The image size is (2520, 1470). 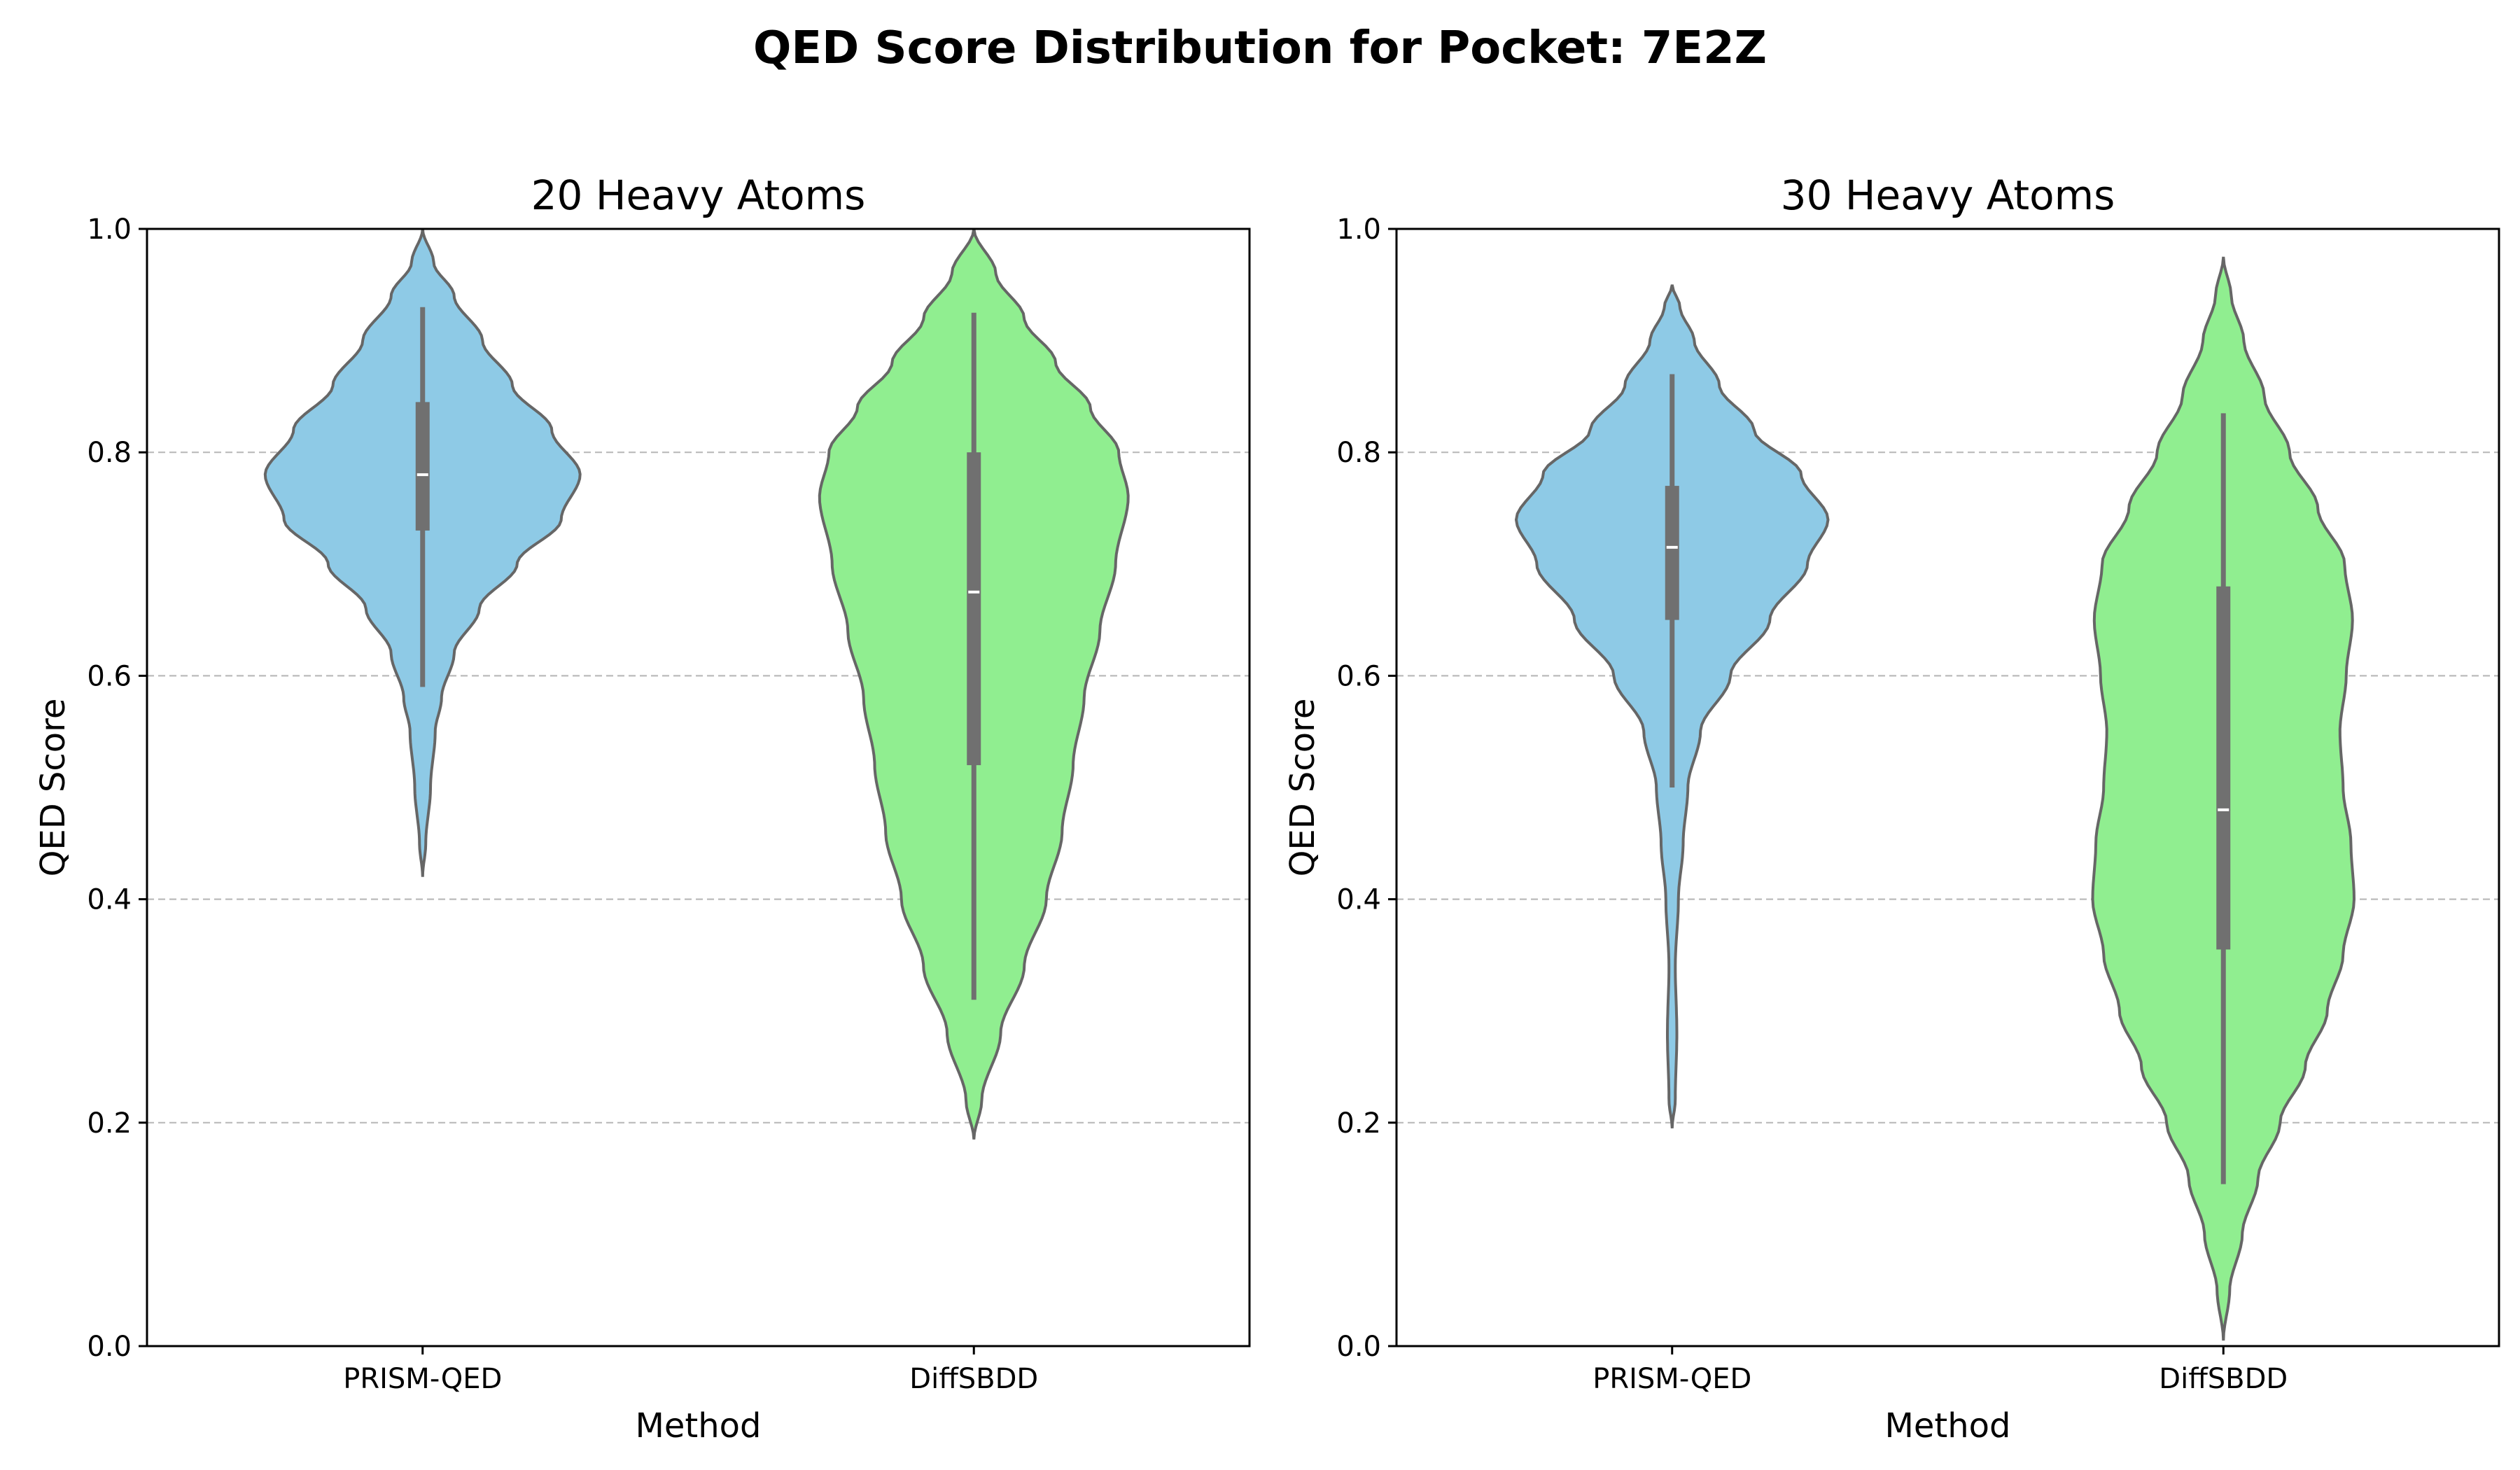 What do you see at coordinates (1948, 195) in the screenshot?
I see `panel-title: 30 Heavy Atoms` at bounding box center [1948, 195].